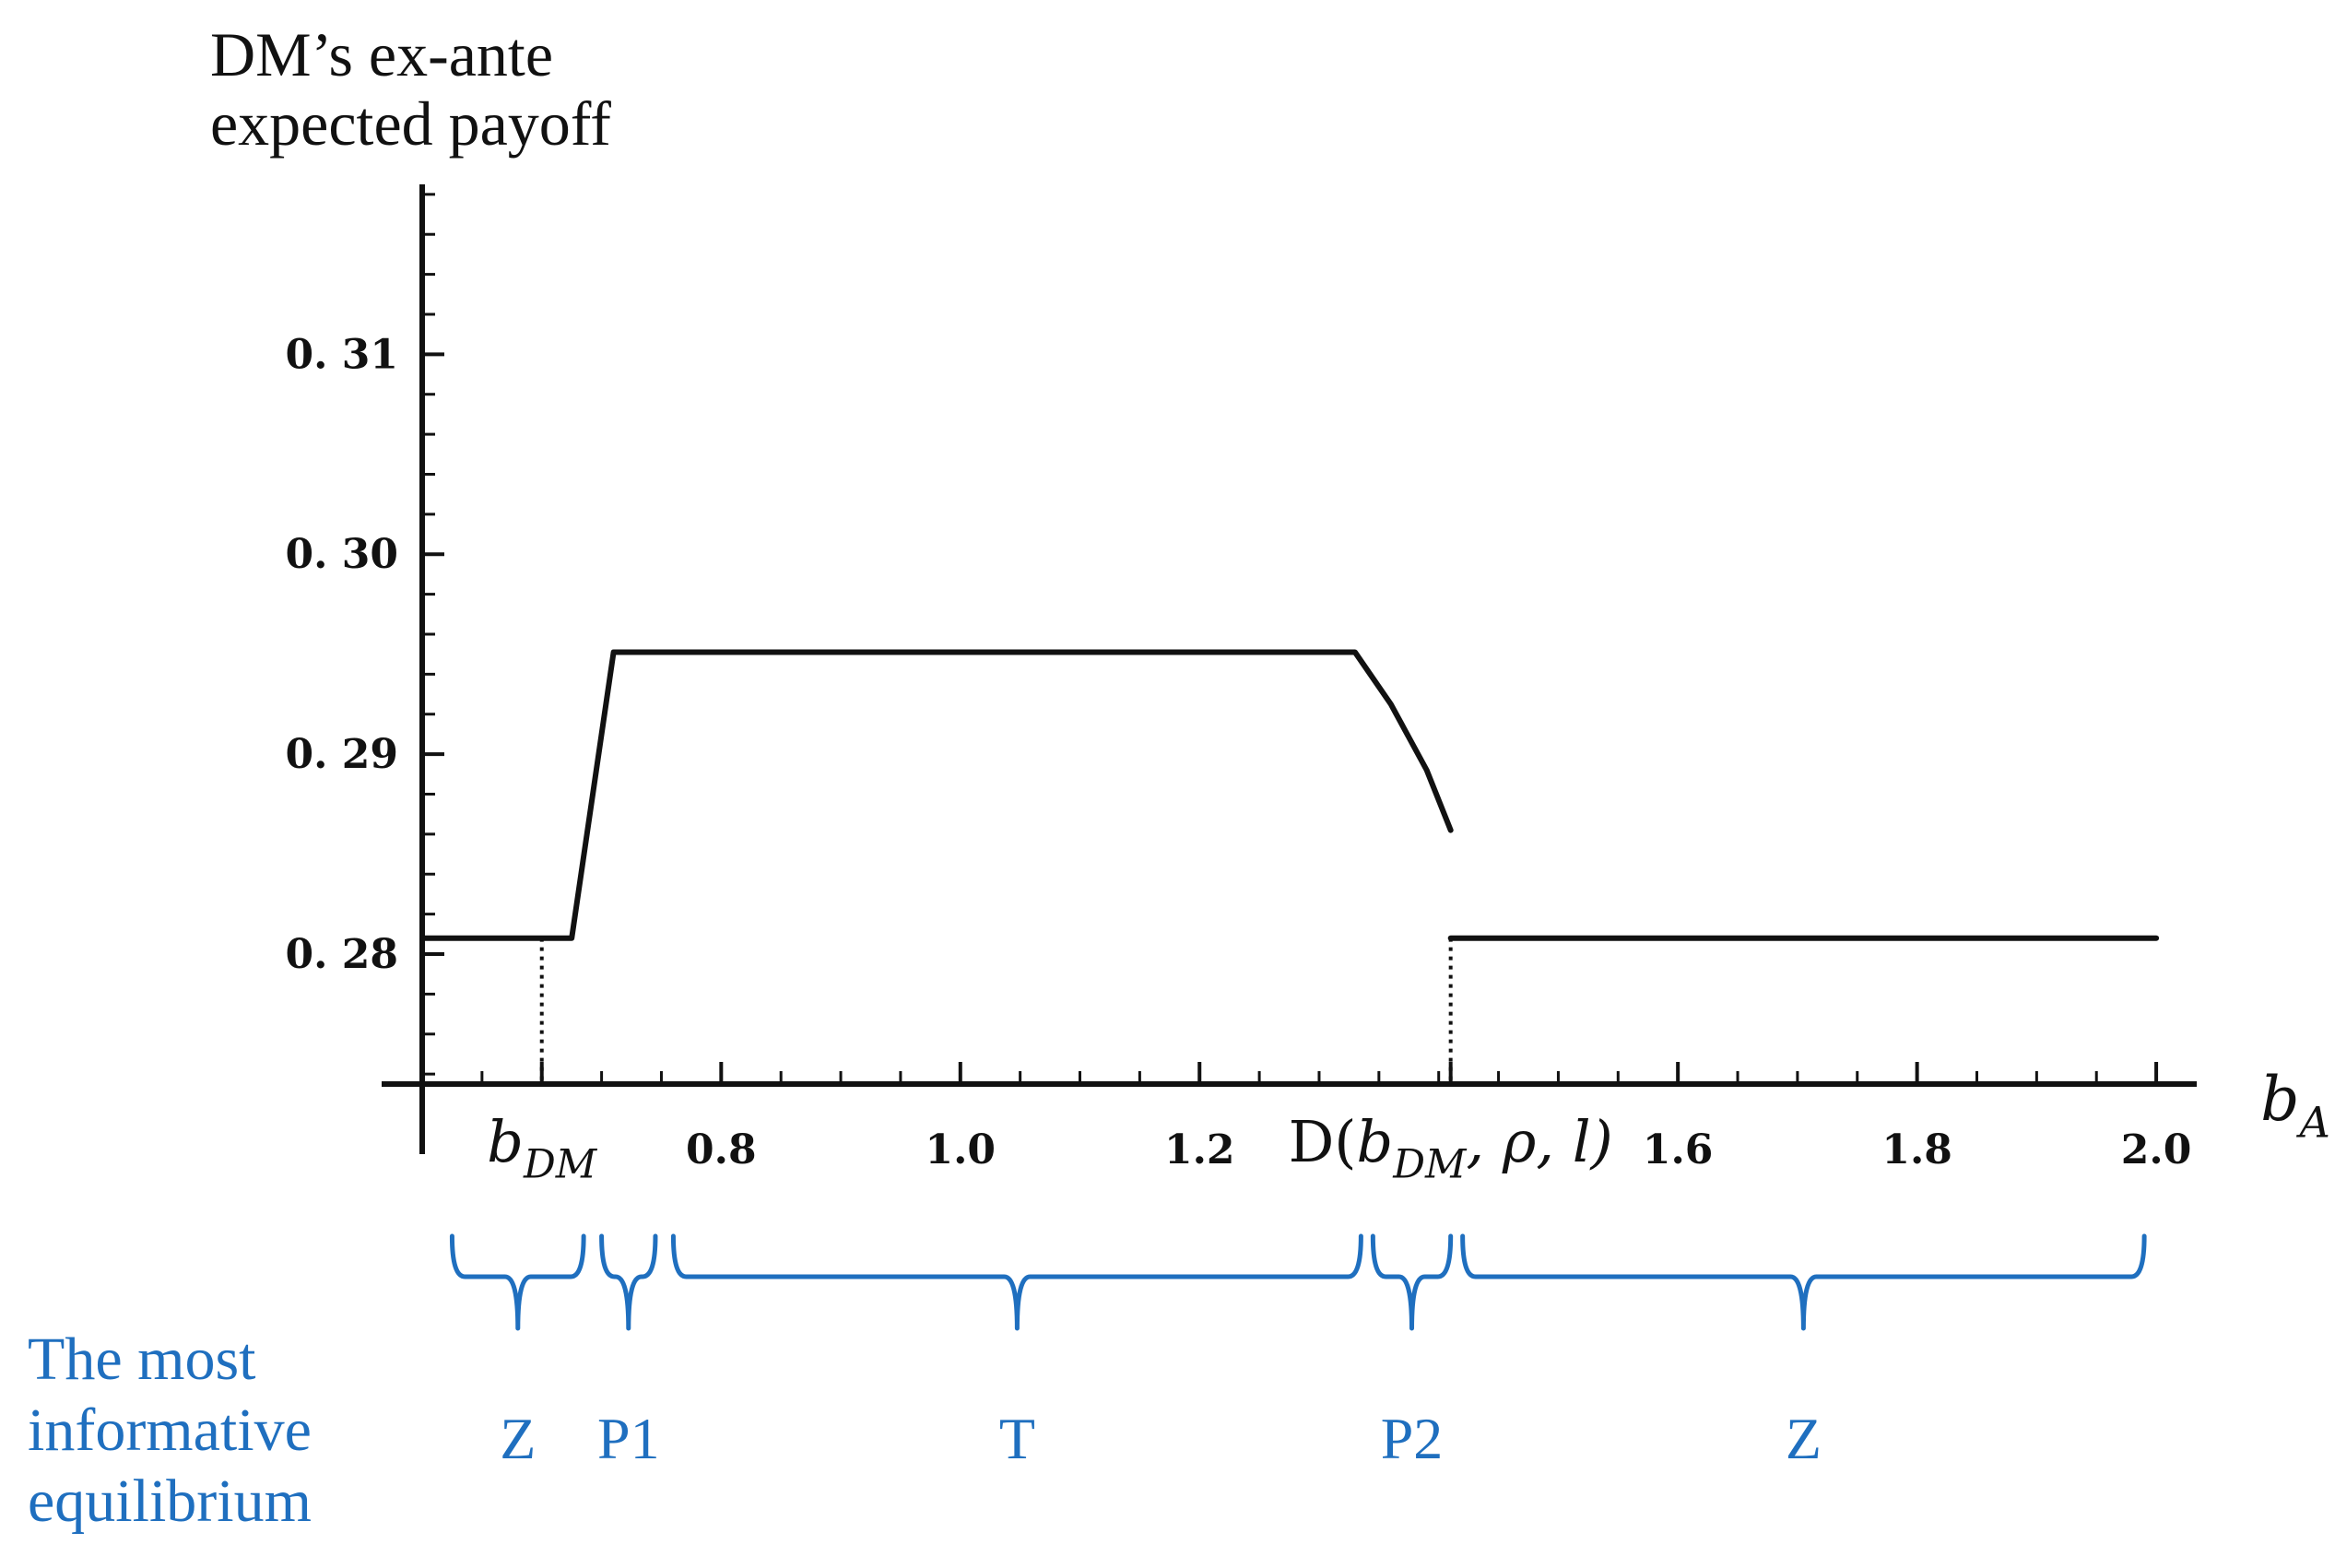 The height and width of the screenshot is (1568, 2335). I want to click on x-axis-title: bA, so click(2295, 1105).